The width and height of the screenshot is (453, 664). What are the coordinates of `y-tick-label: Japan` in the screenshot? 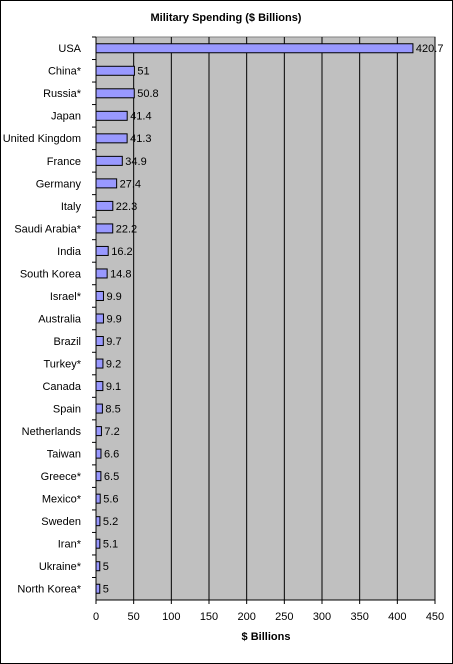 It's located at (66, 117).